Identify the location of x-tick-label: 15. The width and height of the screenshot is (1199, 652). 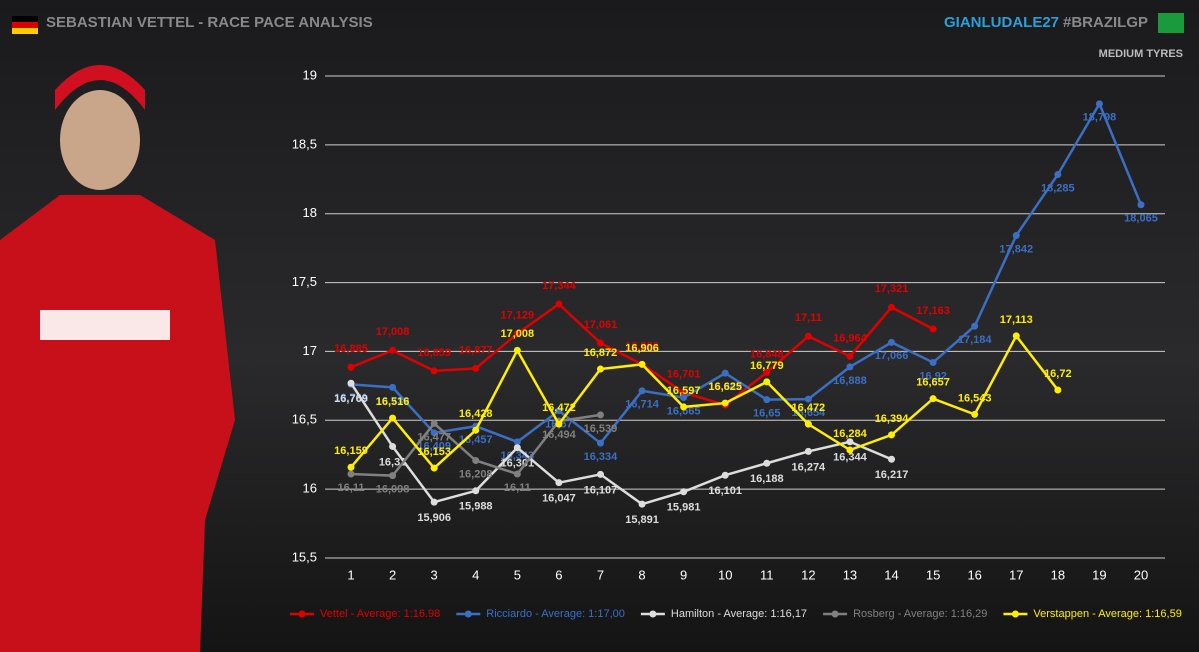
(933, 574).